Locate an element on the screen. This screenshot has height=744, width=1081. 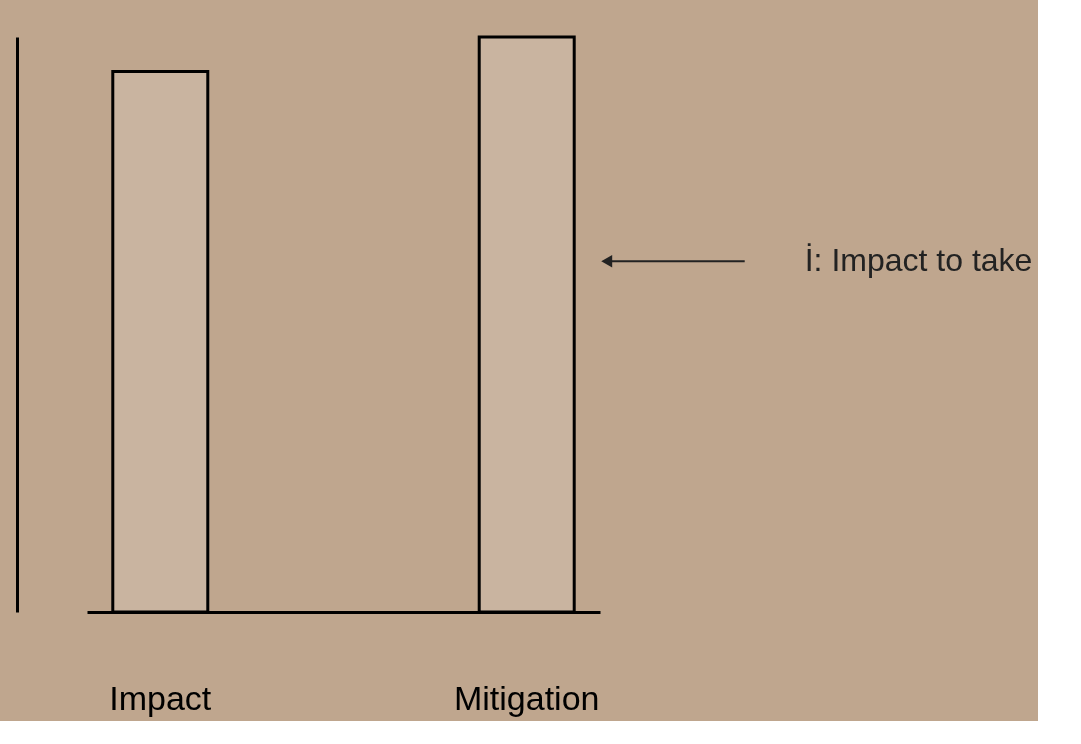
x-tick-label: Impact is located at coordinates (160, 697).